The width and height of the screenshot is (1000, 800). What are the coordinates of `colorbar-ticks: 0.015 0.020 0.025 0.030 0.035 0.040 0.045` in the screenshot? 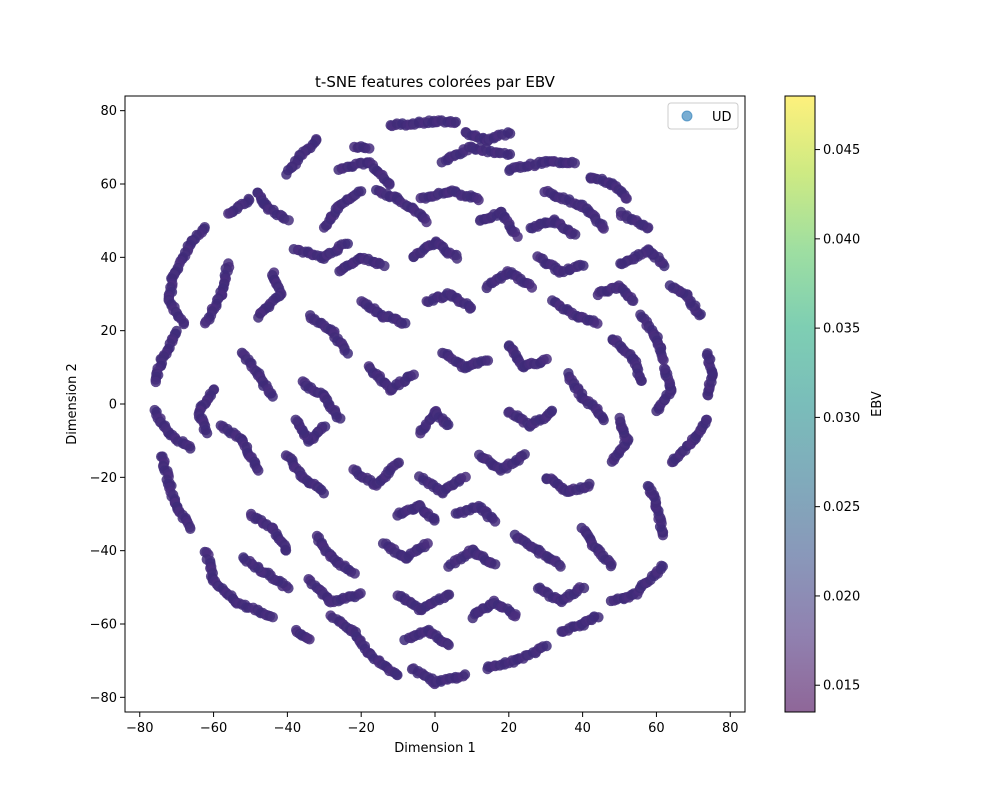 It's located at (837, 418).